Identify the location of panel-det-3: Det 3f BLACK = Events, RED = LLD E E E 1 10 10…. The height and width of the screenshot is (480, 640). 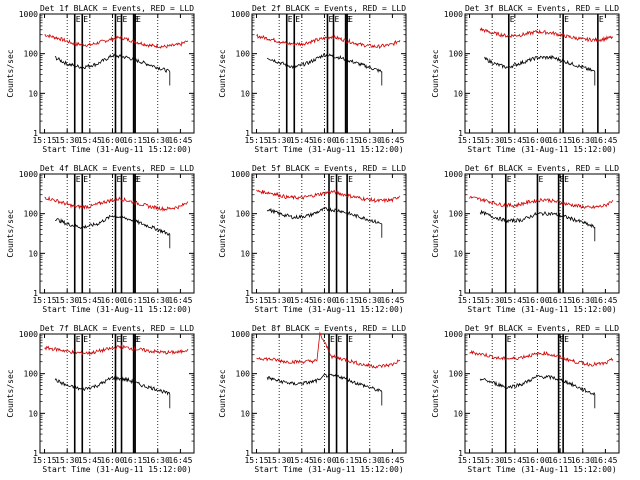
(525, 79).